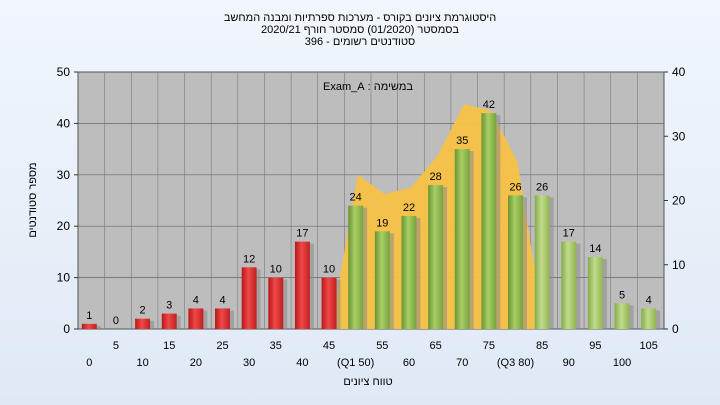 The width and height of the screenshot is (720, 405). Describe the element at coordinates (355, 363) in the screenshot. I see `x-tick-label: (Q1 50)` at that location.